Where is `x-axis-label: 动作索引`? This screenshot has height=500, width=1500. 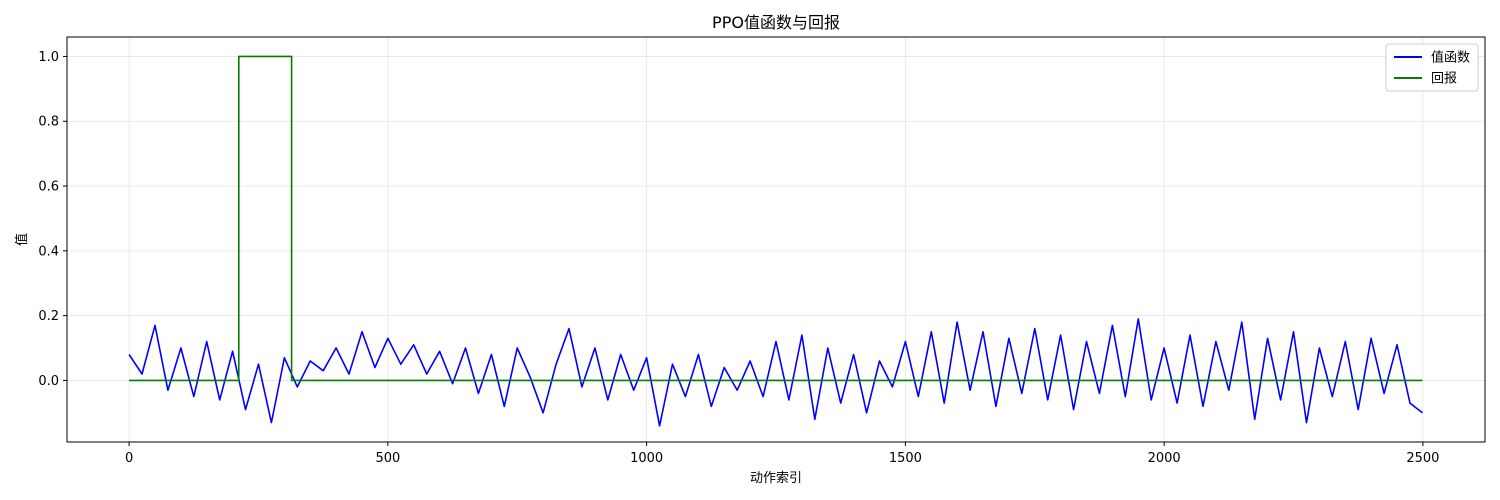
x-axis-label: 动作索引 is located at coordinates (776, 478).